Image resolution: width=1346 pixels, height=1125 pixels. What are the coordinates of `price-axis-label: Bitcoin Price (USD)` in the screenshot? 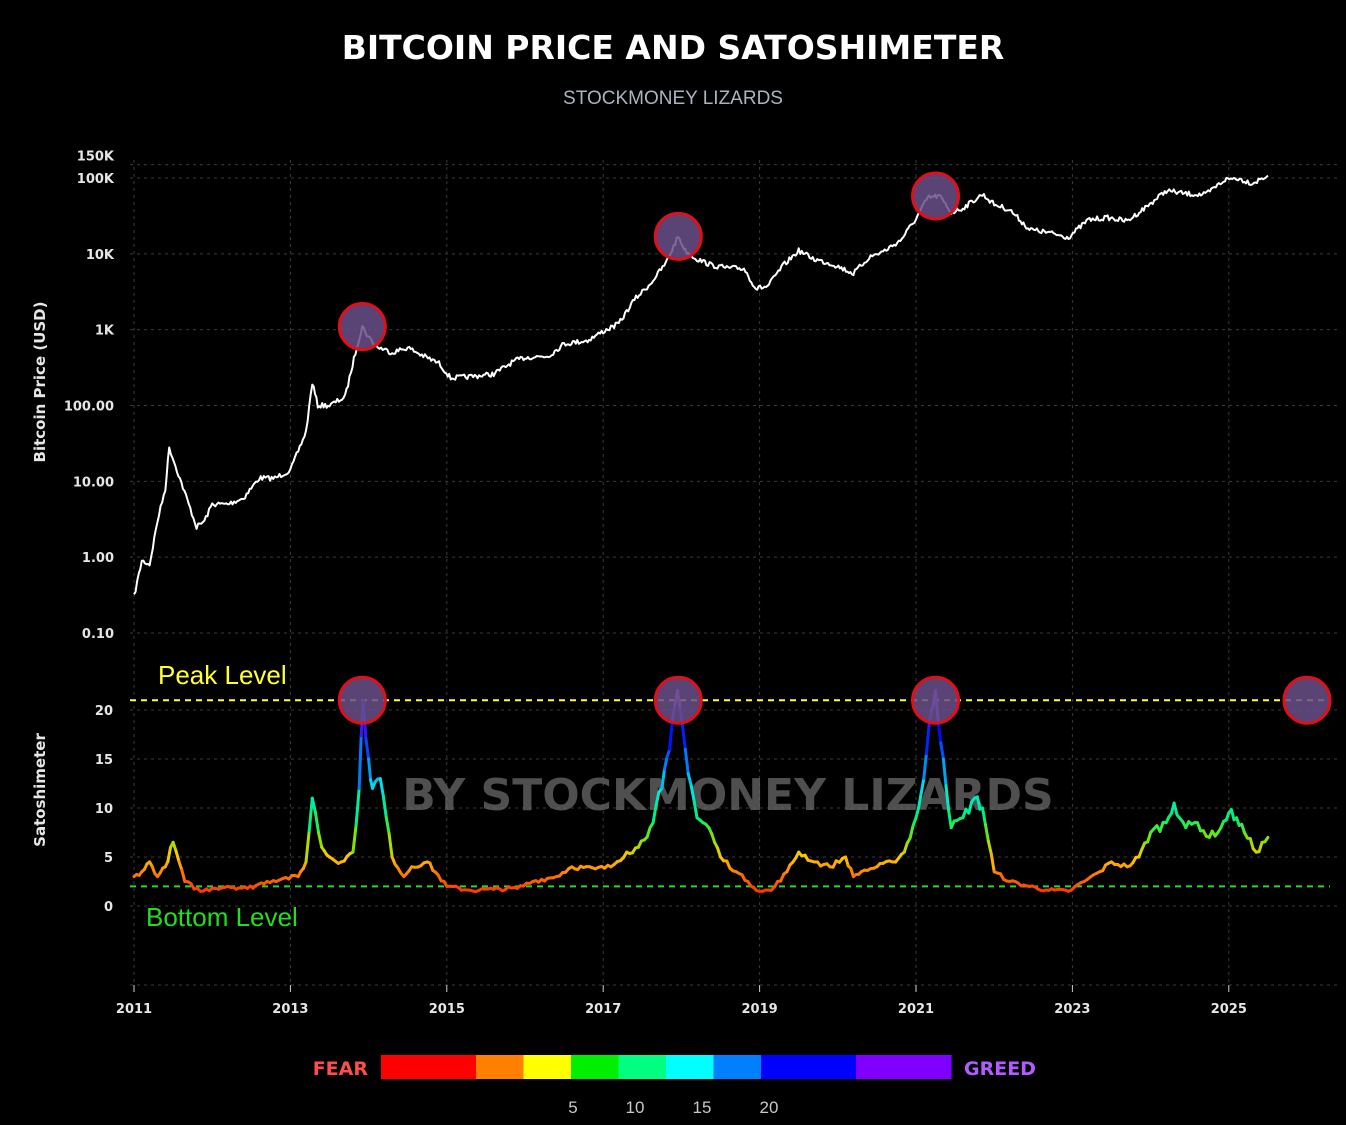 It's located at (40, 382).